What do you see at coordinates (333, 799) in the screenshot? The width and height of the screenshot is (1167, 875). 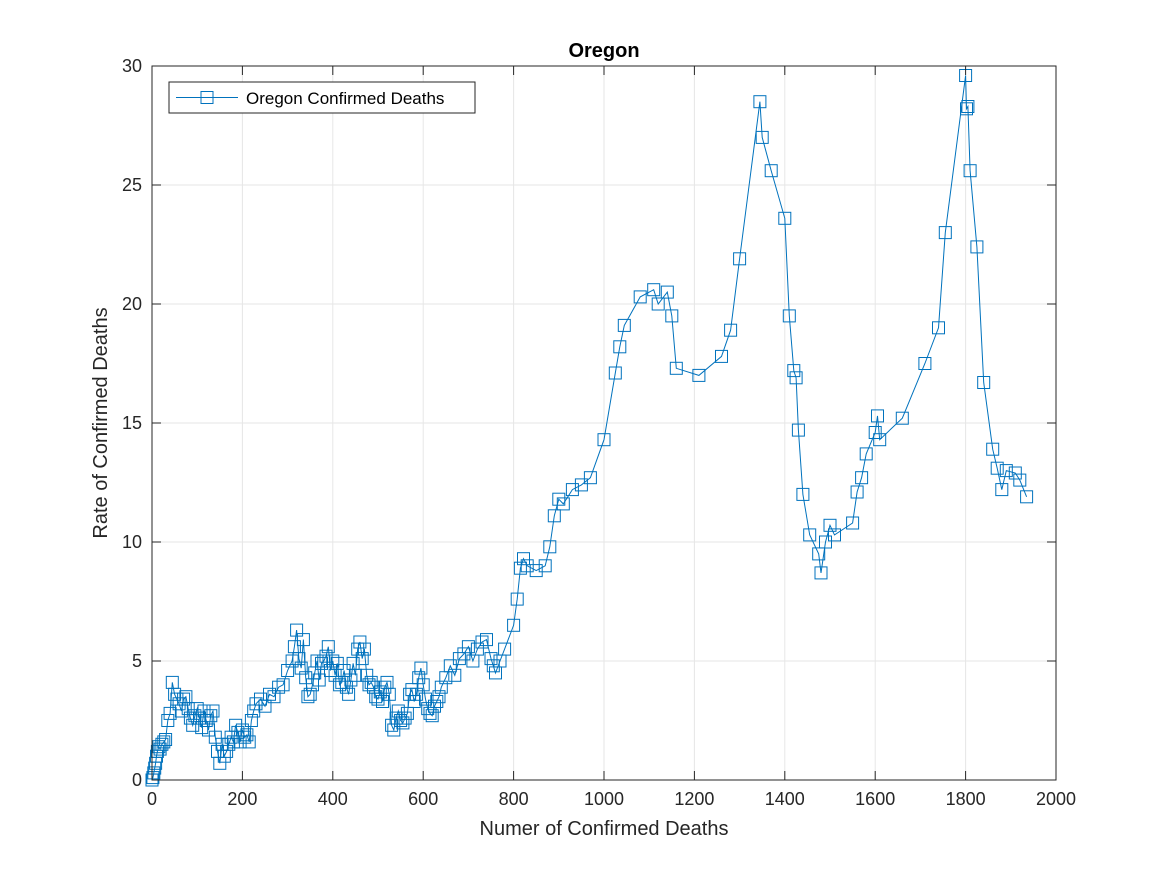 I see `x-tick-label: 400` at bounding box center [333, 799].